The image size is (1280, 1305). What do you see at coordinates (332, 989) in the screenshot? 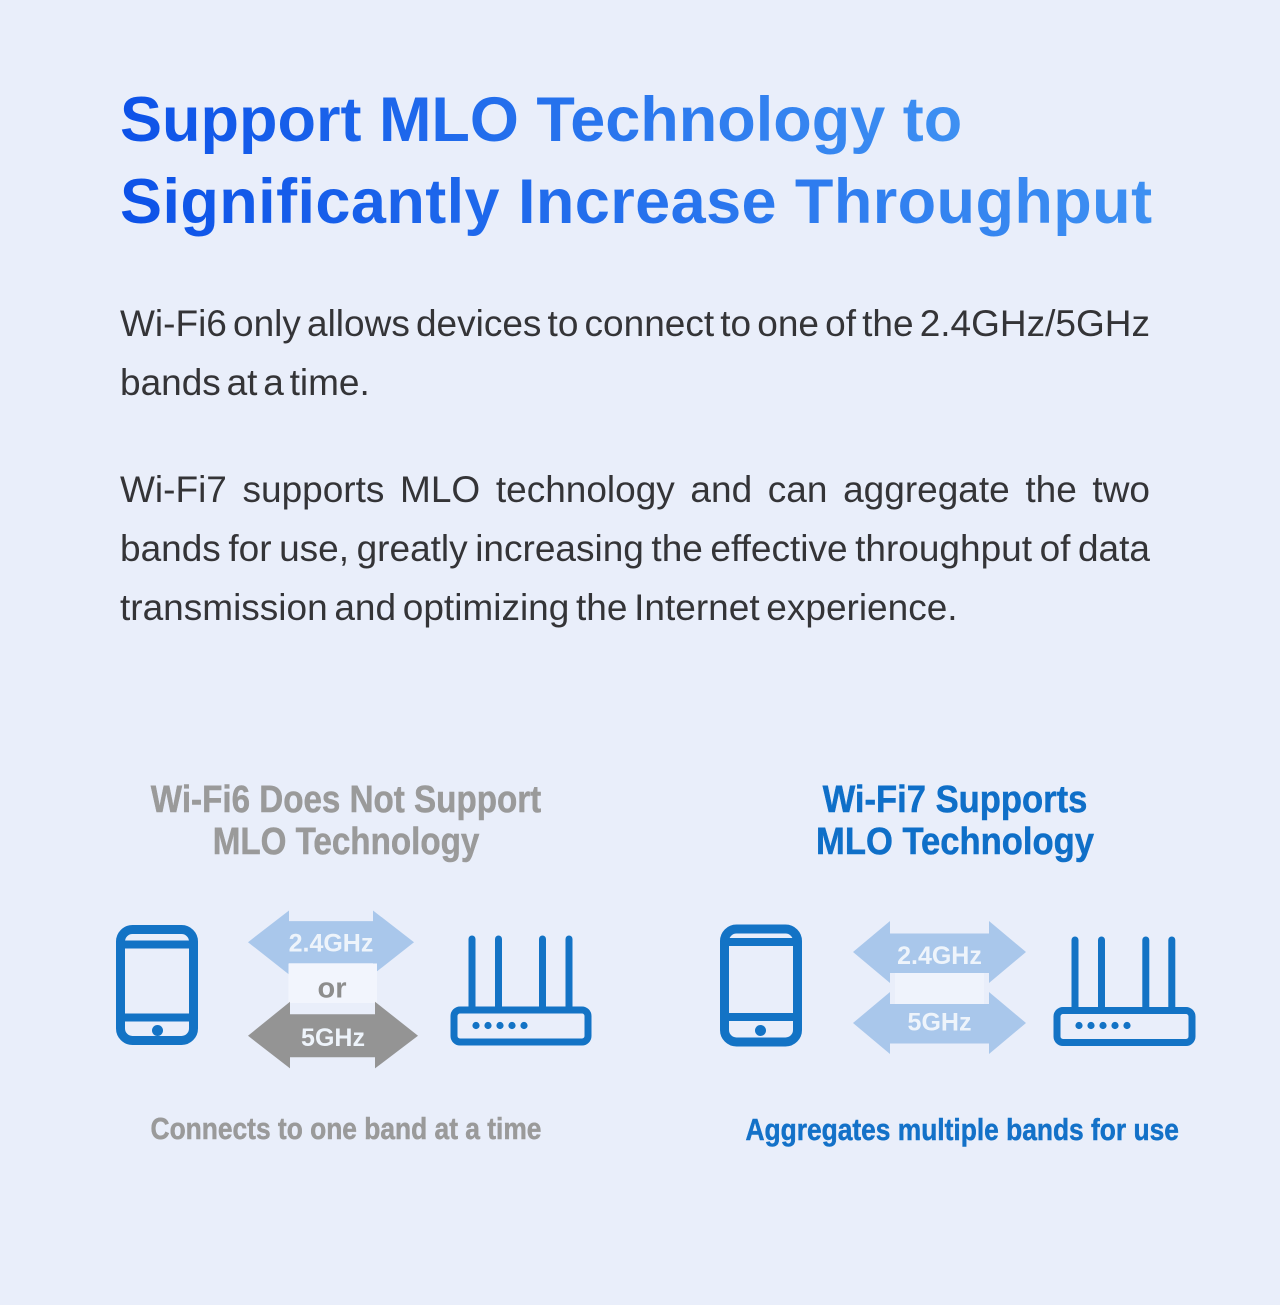
I see `svg-text: or` at bounding box center [332, 989].